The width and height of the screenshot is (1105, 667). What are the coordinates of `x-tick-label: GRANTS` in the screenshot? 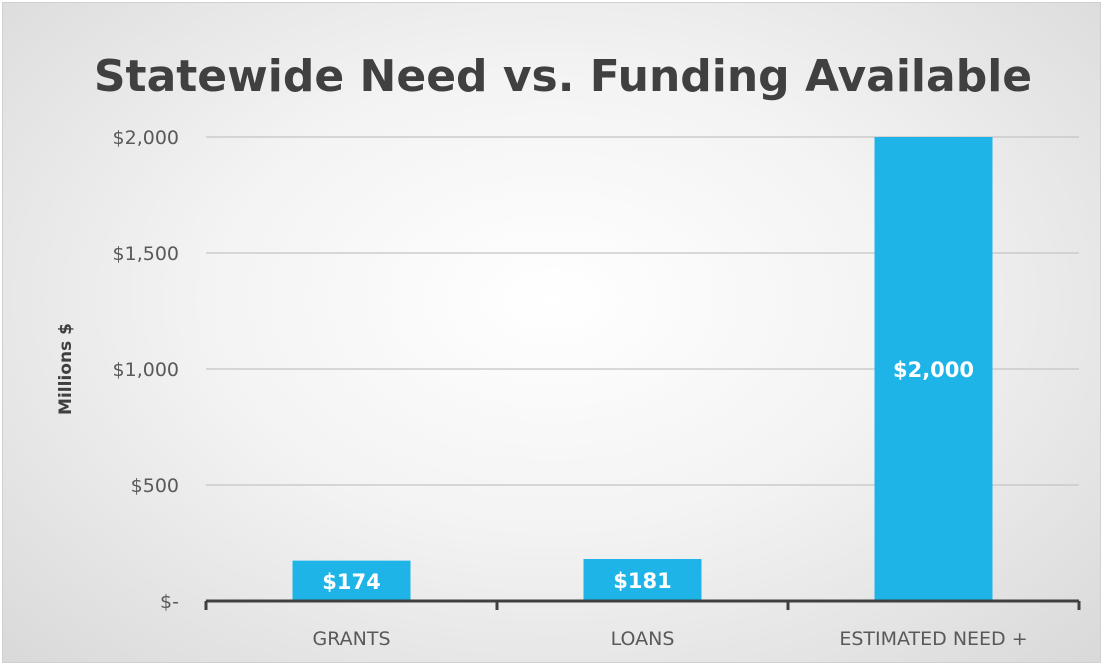 It's located at (351, 639).